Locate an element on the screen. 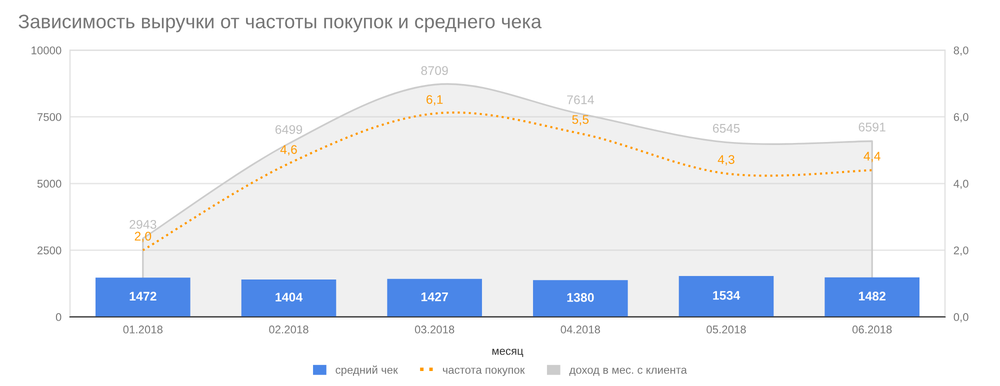 This screenshot has height=386, width=1000. data-label: 2943 is located at coordinates (143, 224).